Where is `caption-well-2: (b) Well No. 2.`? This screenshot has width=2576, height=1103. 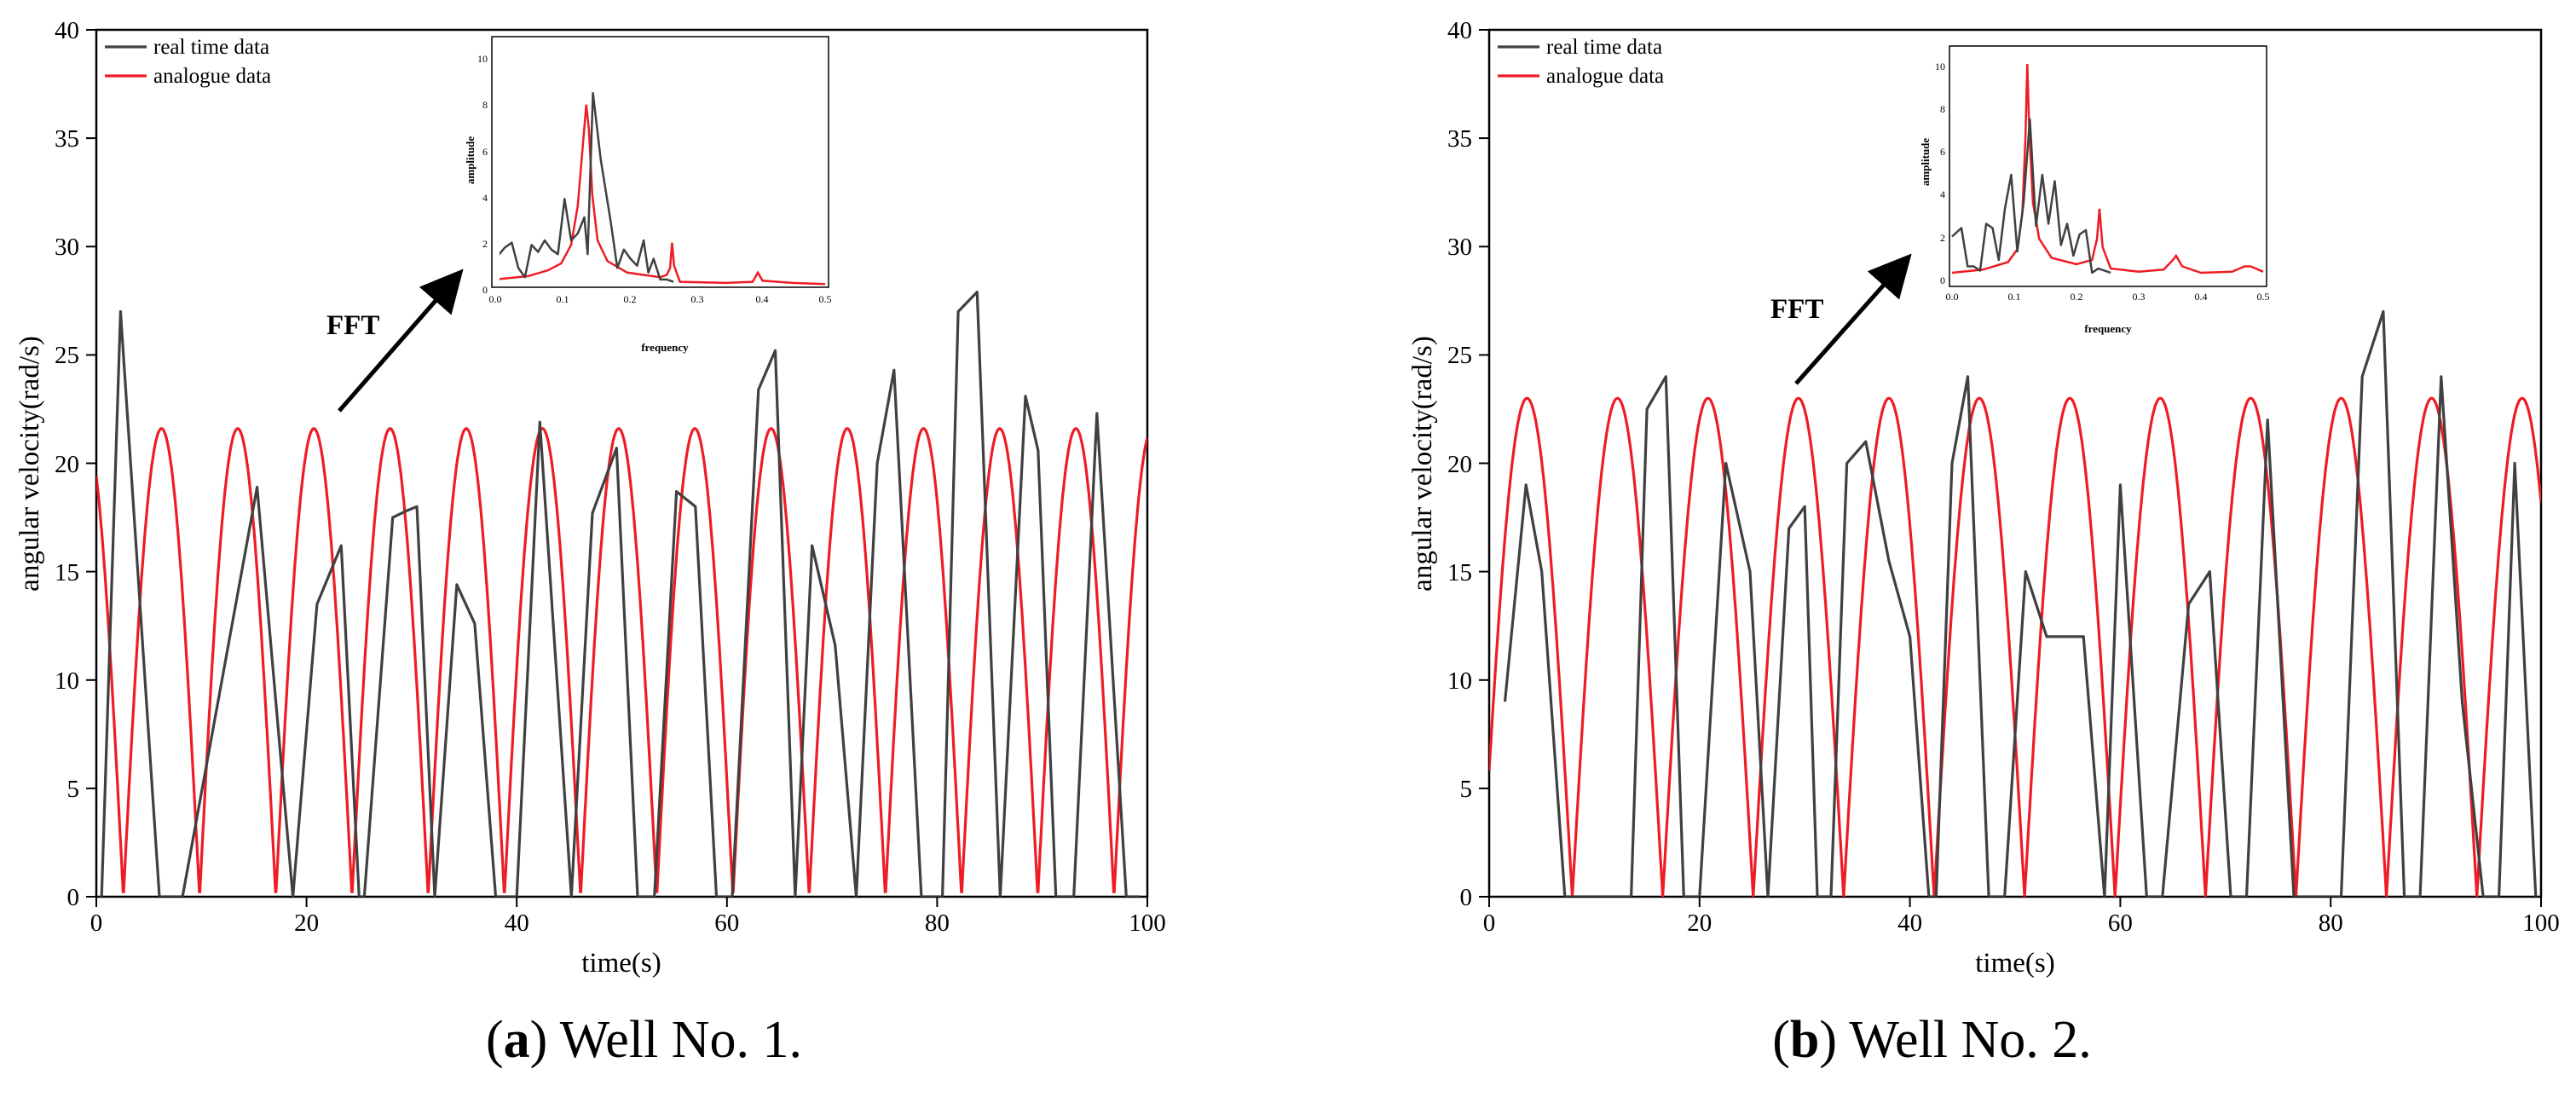
caption-well-2: (b) Well No. 2. is located at coordinates (1932, 1040).